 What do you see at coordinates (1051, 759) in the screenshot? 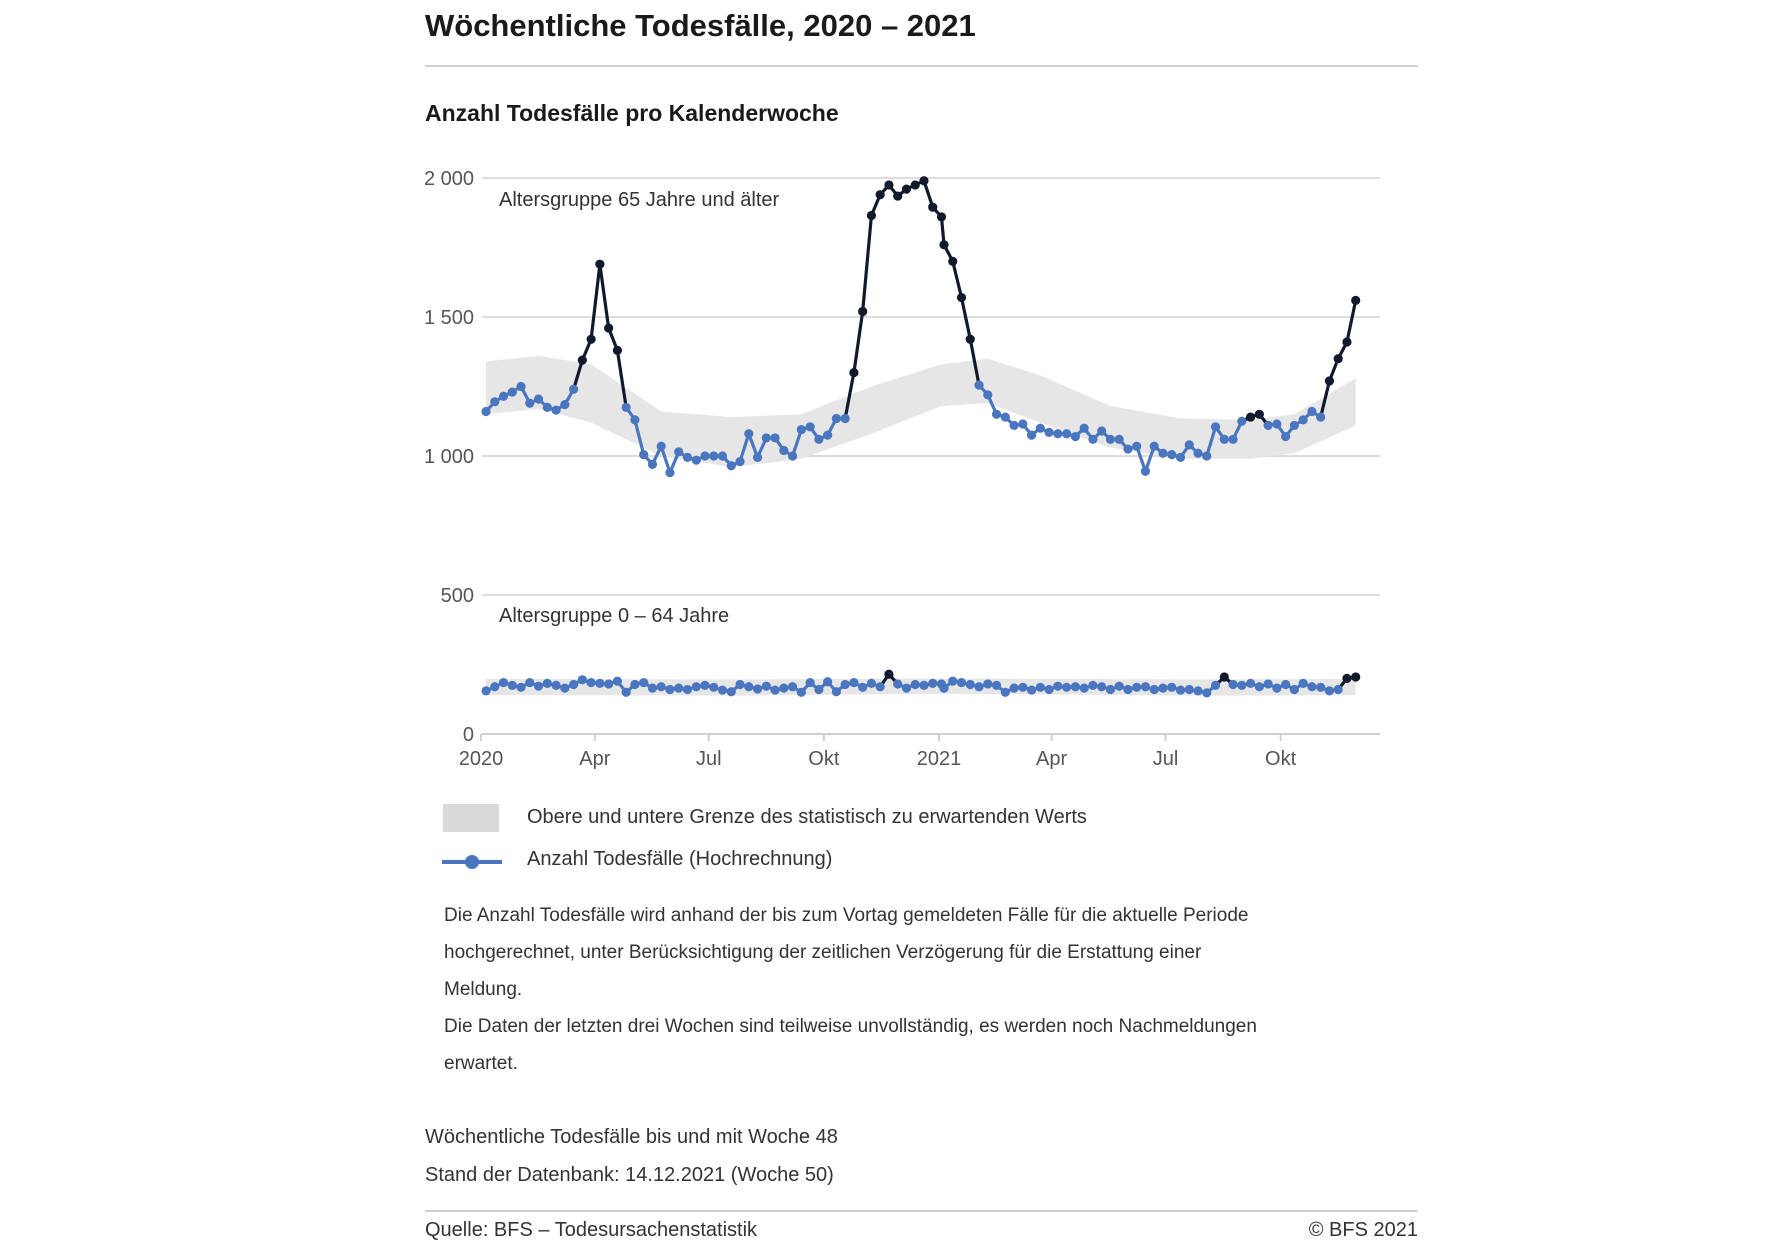
I see `x-tick-label: Apr` at bounding box center [1051, 759].